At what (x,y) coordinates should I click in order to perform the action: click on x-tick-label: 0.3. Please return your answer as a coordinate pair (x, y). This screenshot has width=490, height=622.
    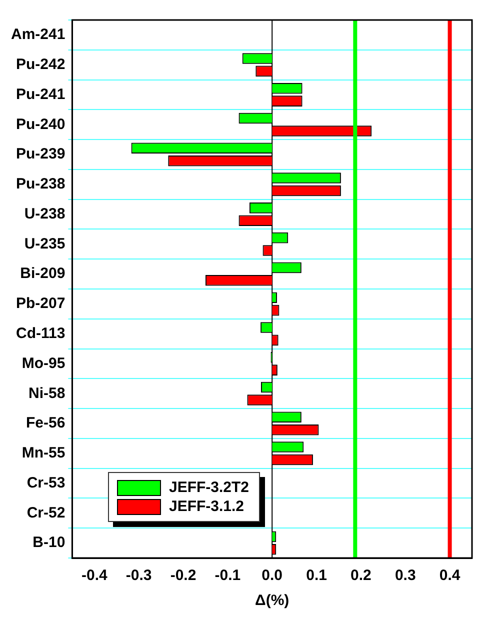
    Looking at the image, I should click on (405, 575).